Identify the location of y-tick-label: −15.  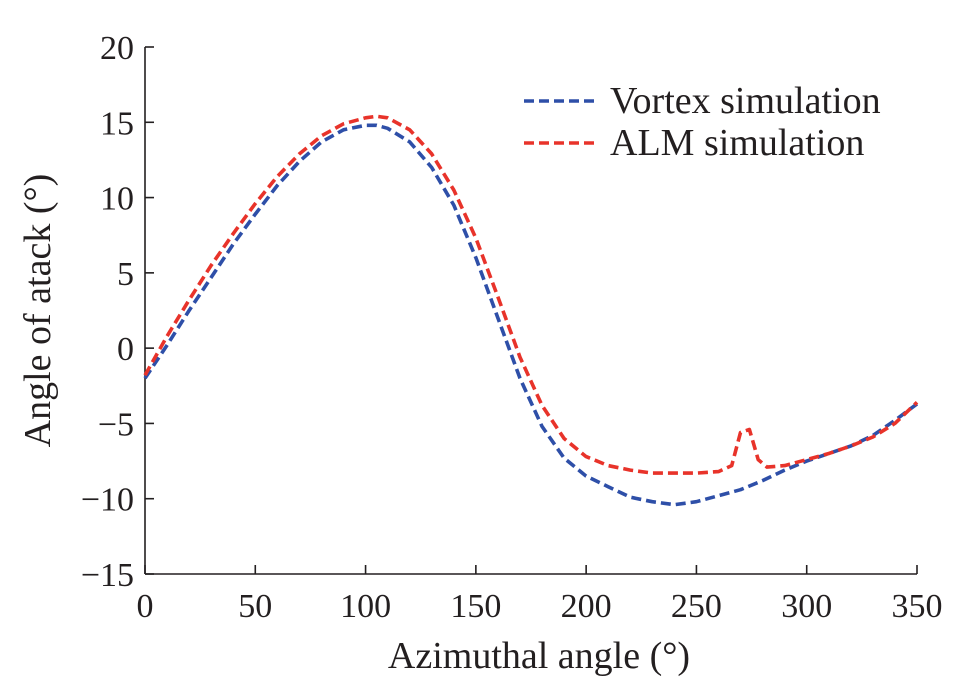
(107, 575).